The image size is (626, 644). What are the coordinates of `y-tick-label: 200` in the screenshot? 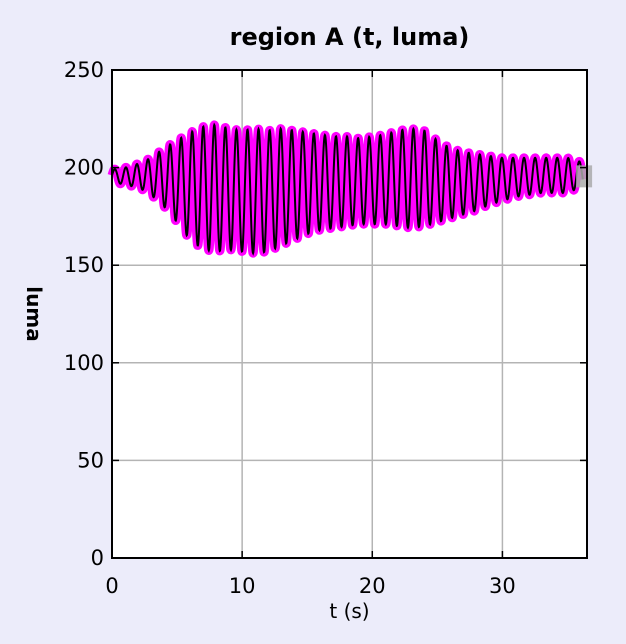 It's located at (84, 168).